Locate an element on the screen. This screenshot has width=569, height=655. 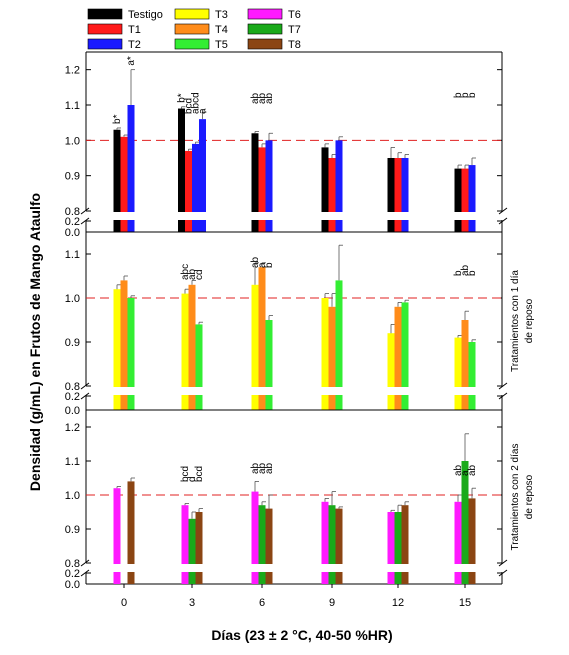
y-tick-label: 0.9 is located at coordinates (72, 530).